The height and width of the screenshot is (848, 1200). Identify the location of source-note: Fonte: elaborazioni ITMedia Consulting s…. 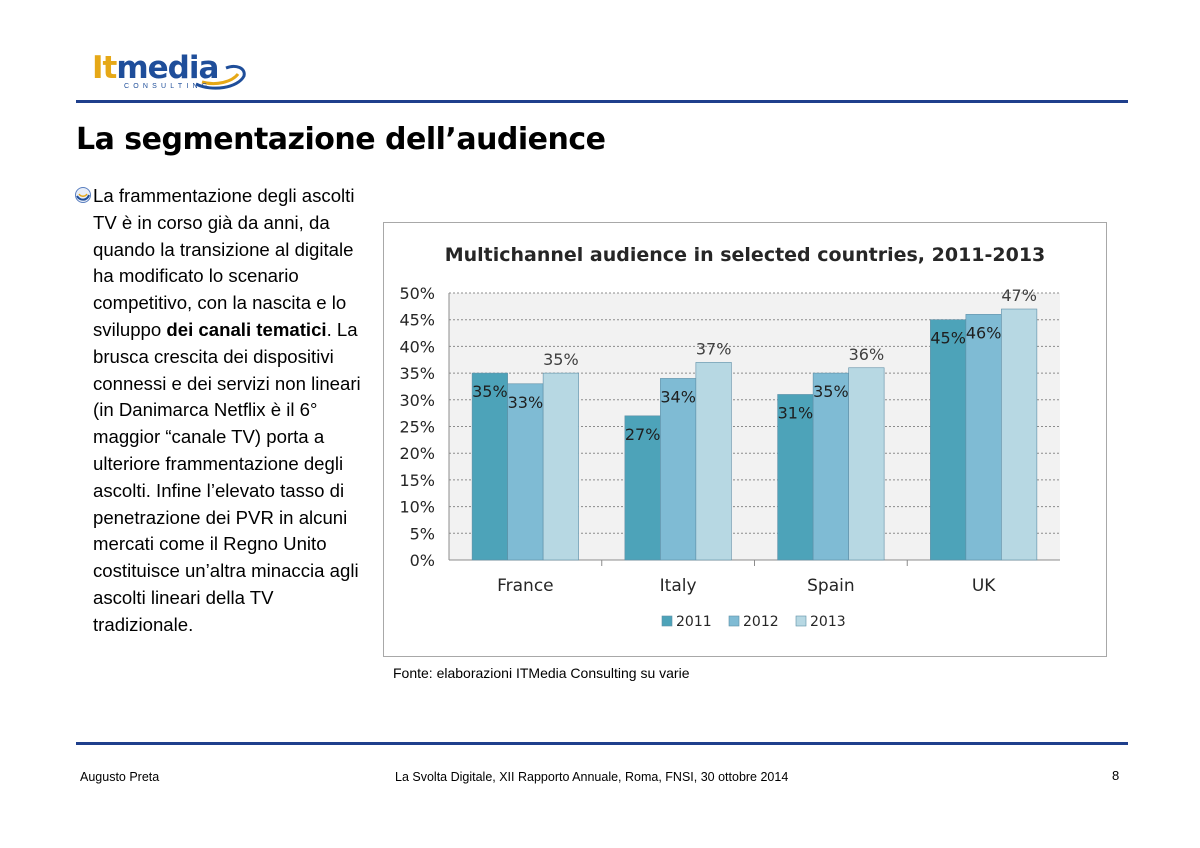
(541, 673).